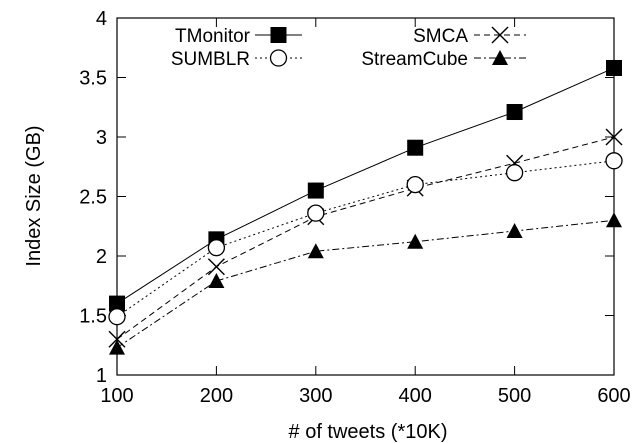 Image resolution: width=637 pixels, height=443 pixels. I want to click on x-axis-label: # of tweets (*10K), so click(368, 432).